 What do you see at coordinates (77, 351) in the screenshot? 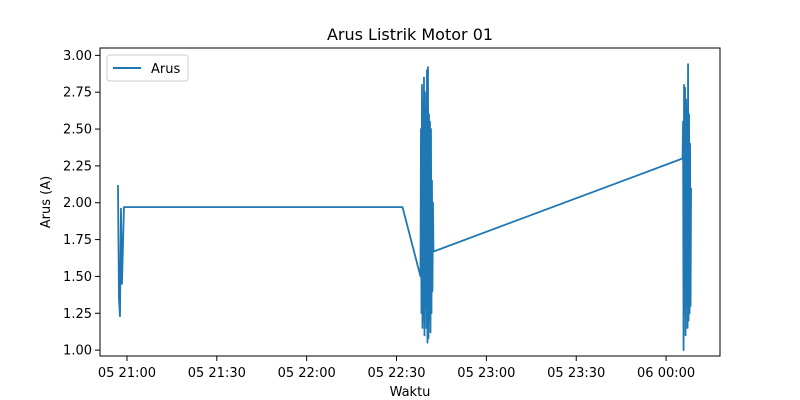
I see `y-tick-label: 1.00` at bounding box center [77, 351].